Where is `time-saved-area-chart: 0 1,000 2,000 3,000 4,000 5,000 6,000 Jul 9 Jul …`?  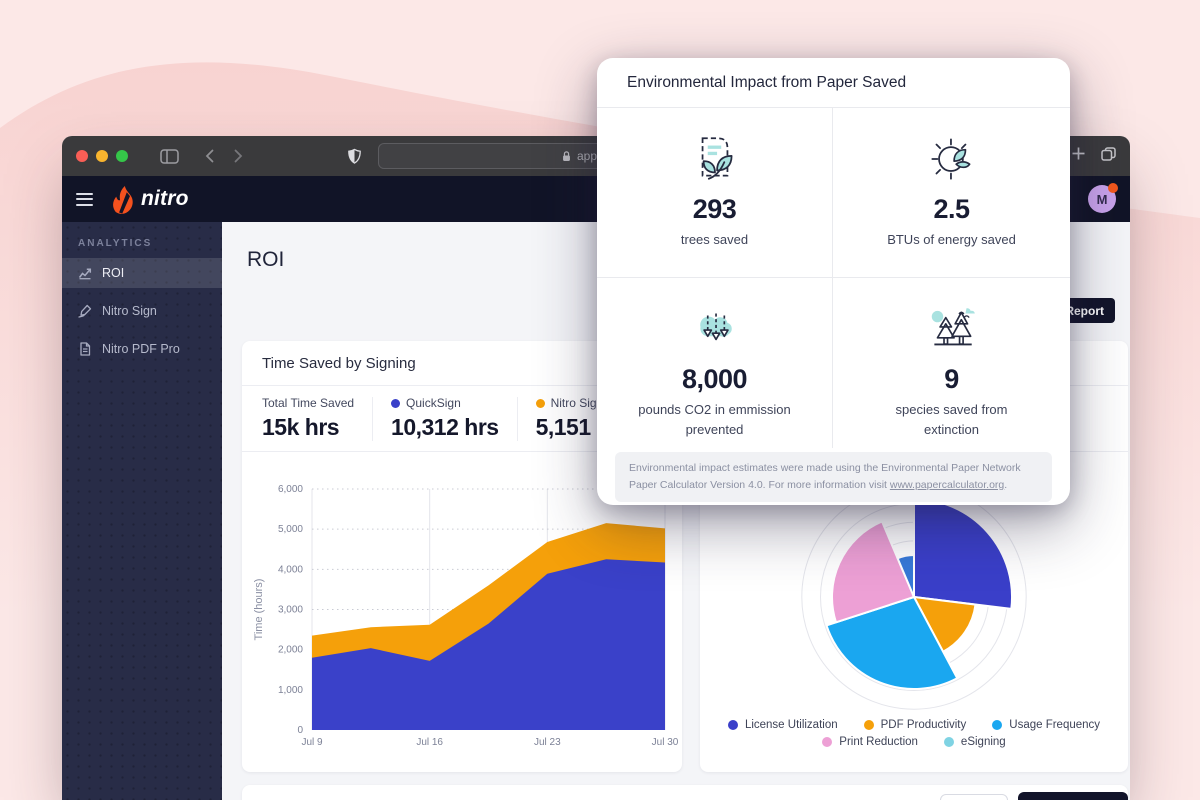
time-saved-area-chart: 0 1,000 2,000 3,000 4,000 5,000 6,000 Jul 9 Jul … is located at coordinates (466, 616).